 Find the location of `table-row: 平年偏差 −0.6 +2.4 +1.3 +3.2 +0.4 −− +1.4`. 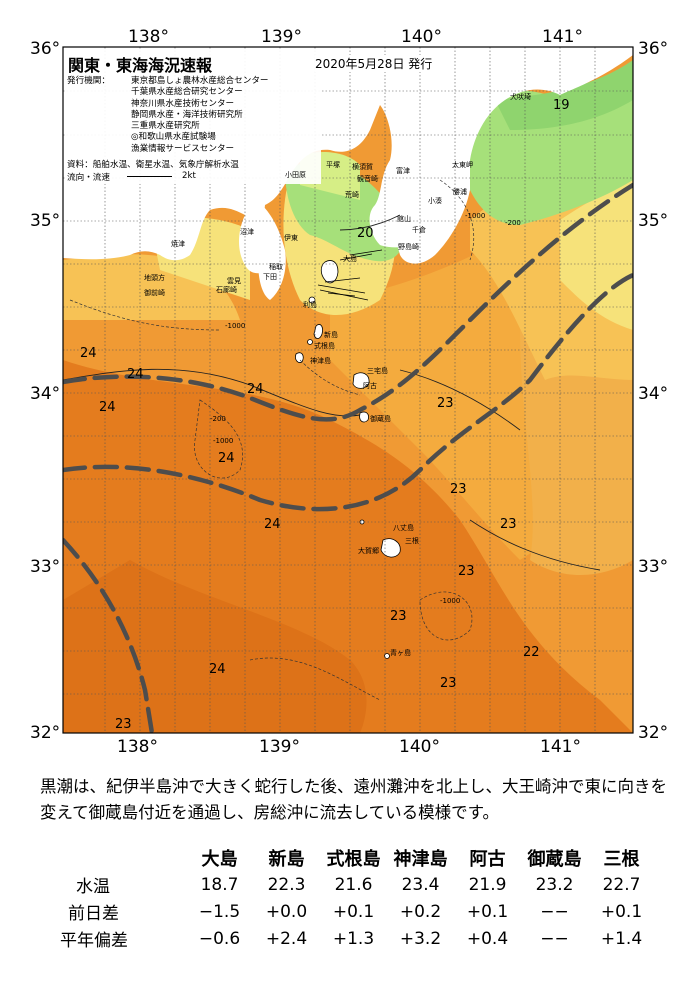

table-row: 平年偏差 −0.6 +2.4 +1.3 +3.2 +0.4 −− +1.4 is located at coordinates (357, 938).